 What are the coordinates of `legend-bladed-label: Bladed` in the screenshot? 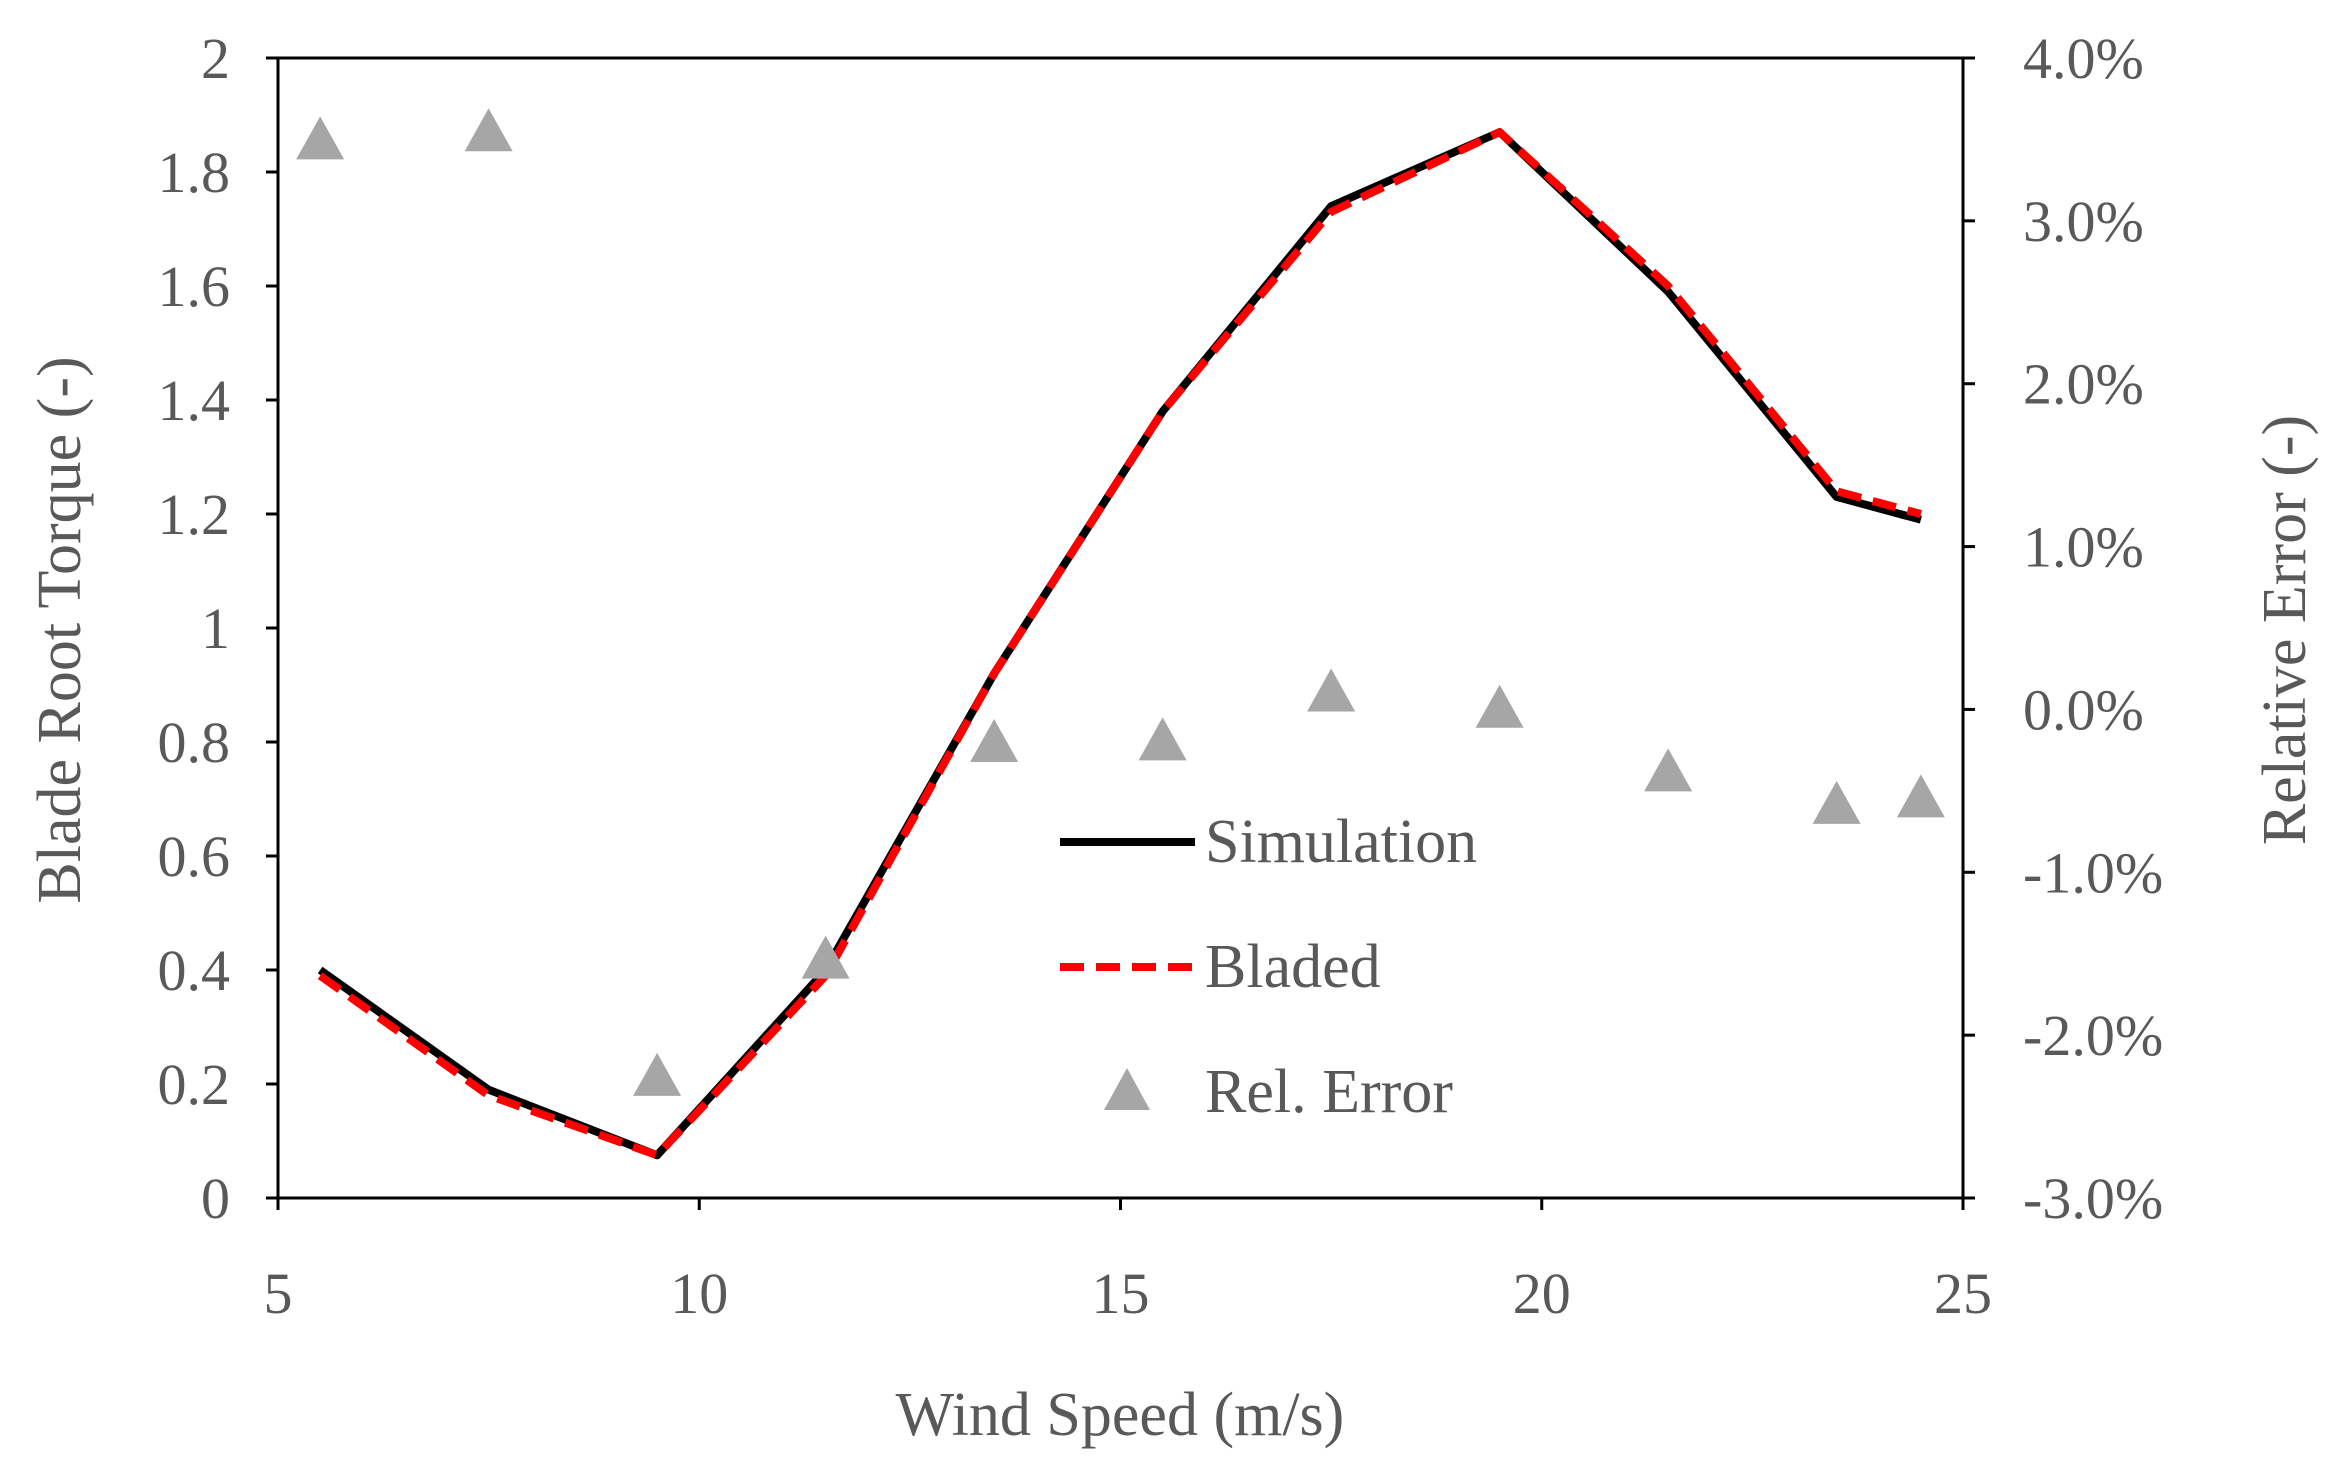 It's located at (1293, 967).